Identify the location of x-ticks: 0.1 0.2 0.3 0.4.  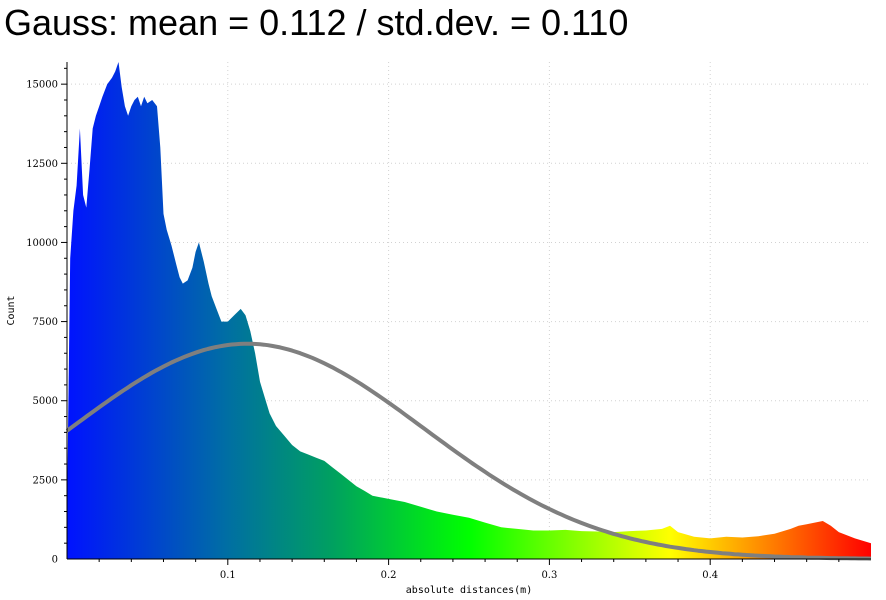
(469, 570).